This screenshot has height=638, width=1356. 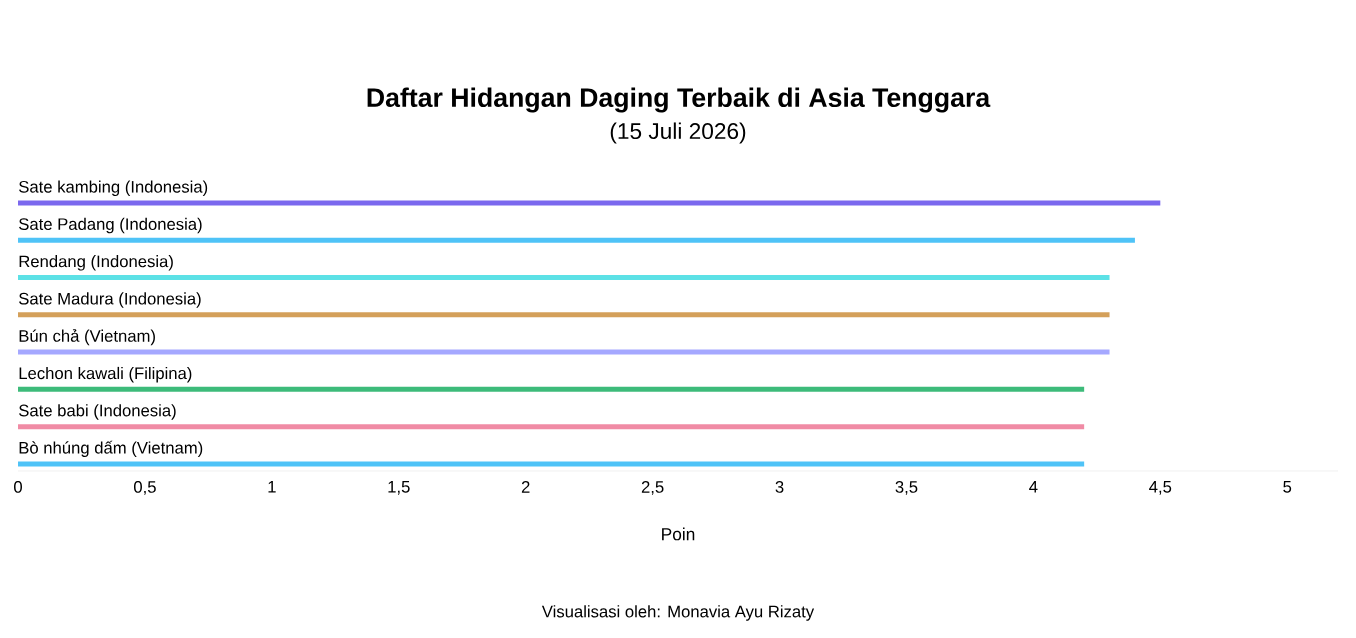 I want to click on x-tick-label: 0, so click(x=18, y=487).